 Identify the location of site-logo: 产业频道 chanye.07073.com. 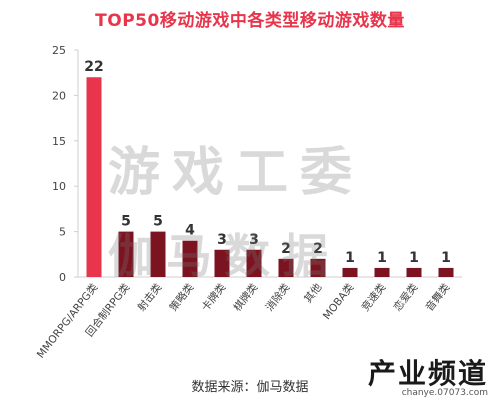
(419, 375).